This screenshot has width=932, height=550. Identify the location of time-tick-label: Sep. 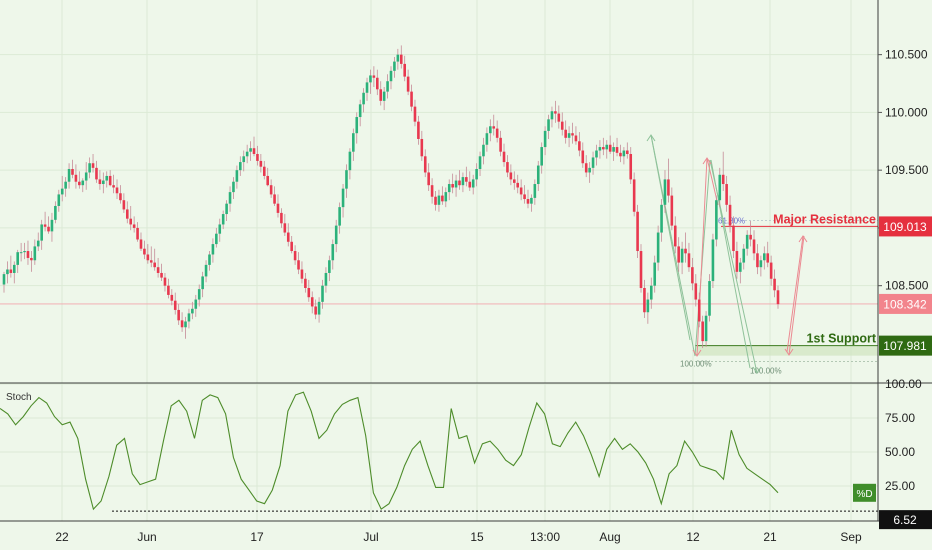
(851, 537).